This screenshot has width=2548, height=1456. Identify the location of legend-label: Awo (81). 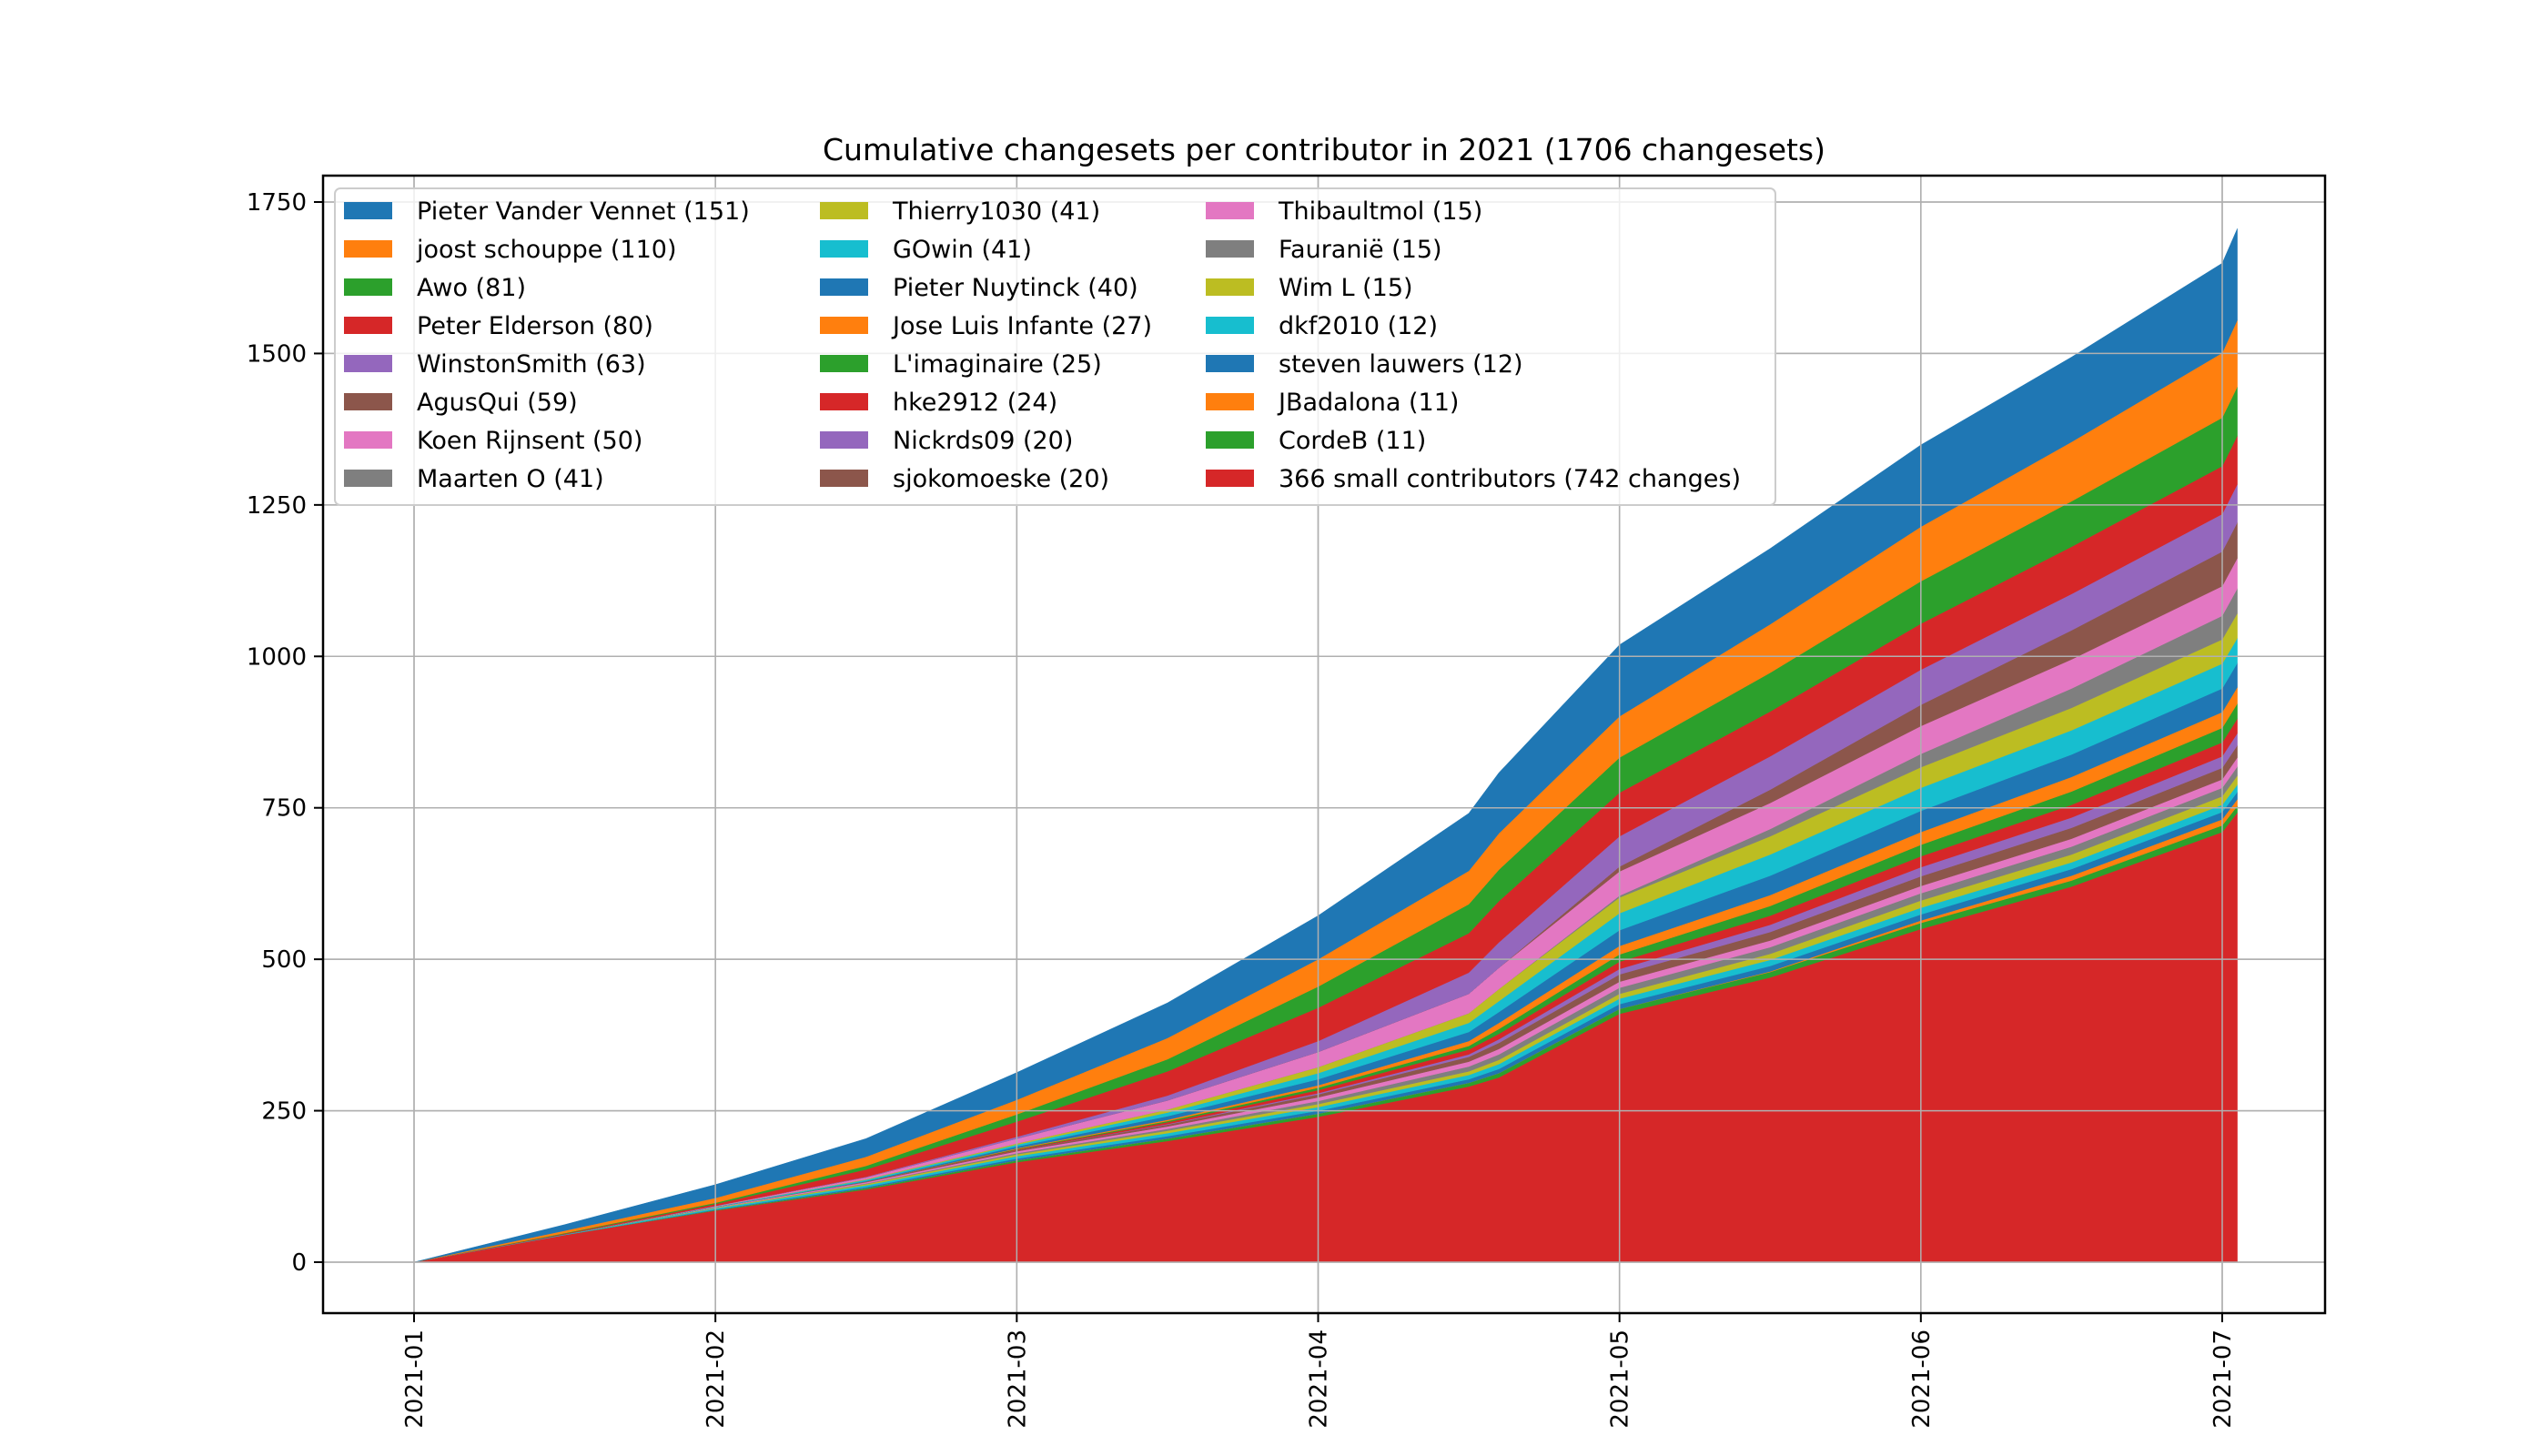
(472, 288).